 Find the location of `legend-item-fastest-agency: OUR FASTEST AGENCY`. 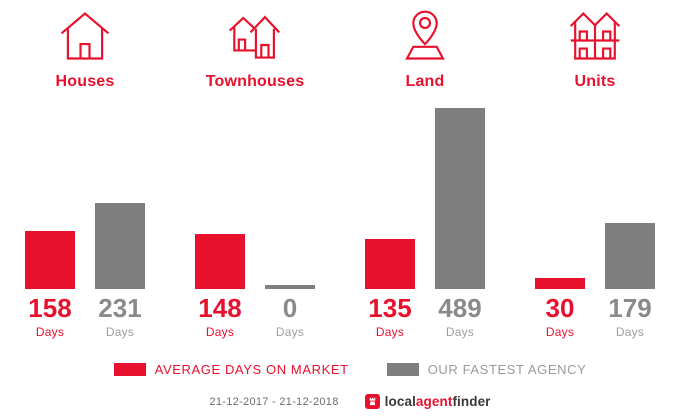

legend-item-fastest-agency: OUR FASTEST AGENCY is located at coordinates (486, 369).